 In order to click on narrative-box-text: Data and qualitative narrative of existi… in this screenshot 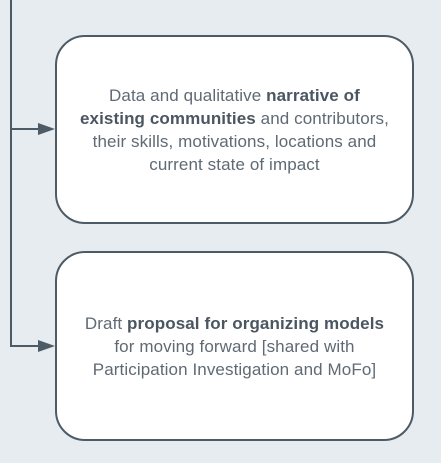, I will do `click(234, 130)`.